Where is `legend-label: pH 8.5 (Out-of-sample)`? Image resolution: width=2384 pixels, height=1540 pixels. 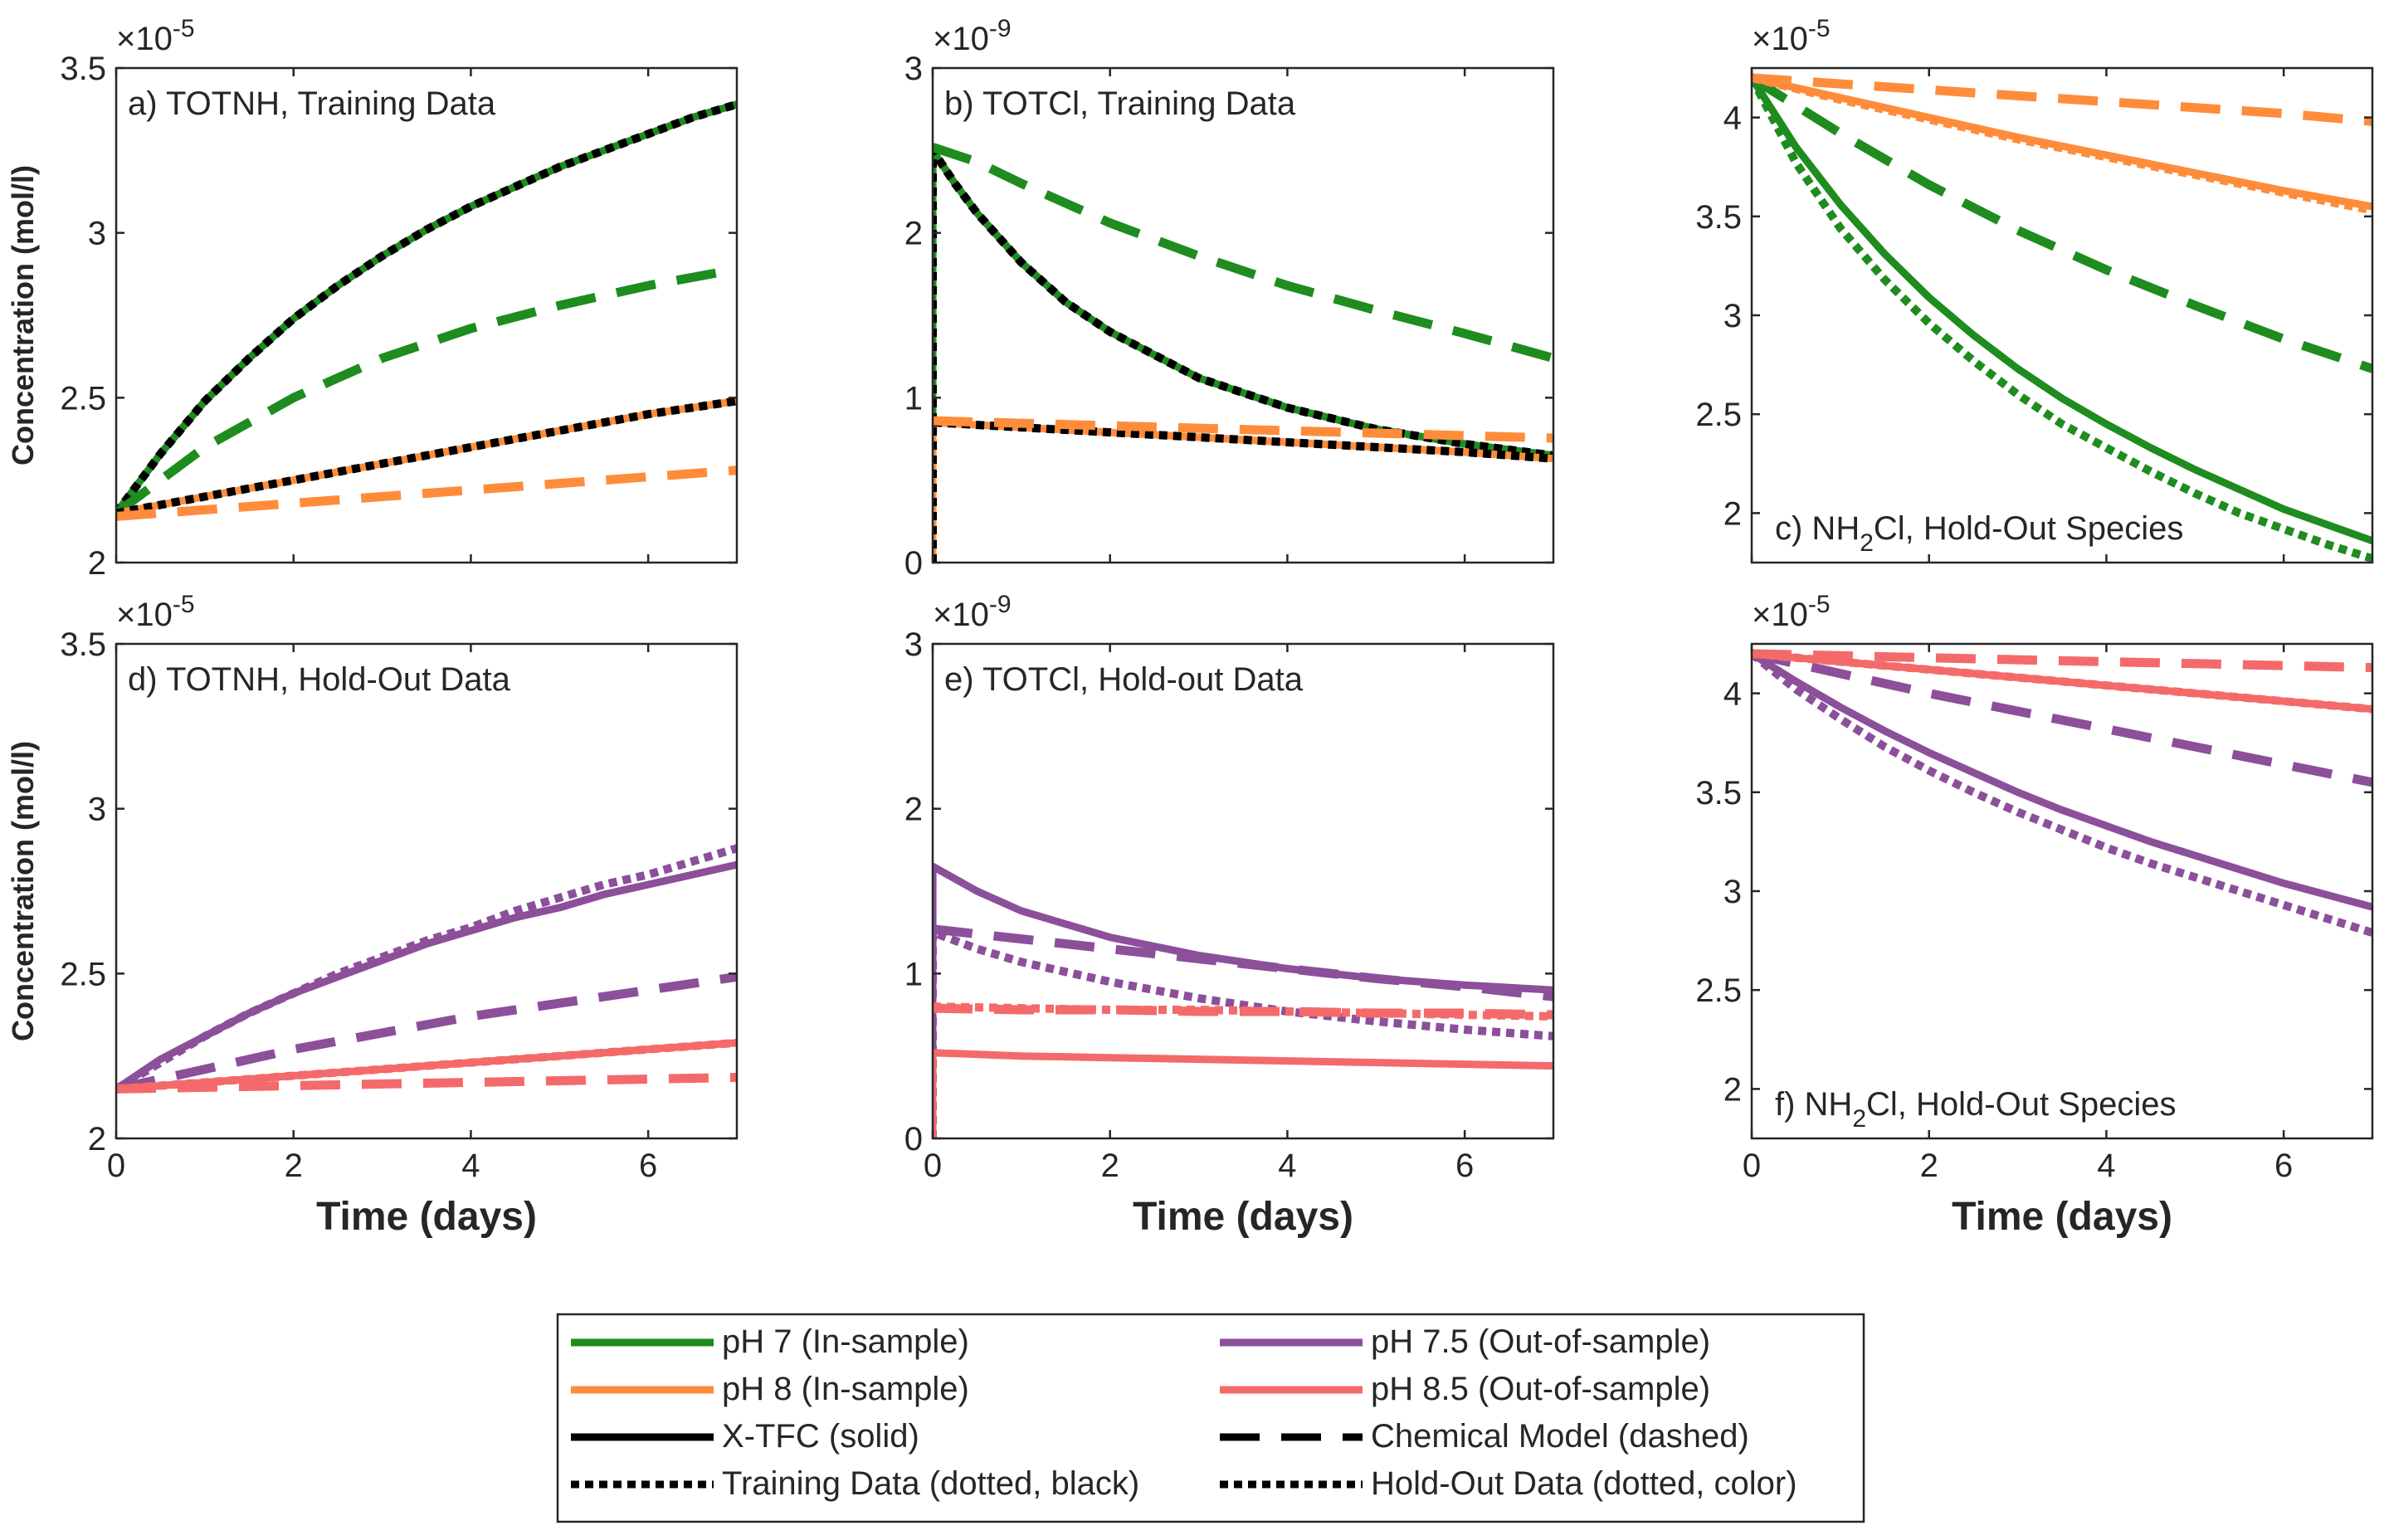
legend-label: pH 8.5 (Out-of-sample) is located at coordinates (1540, 1389).